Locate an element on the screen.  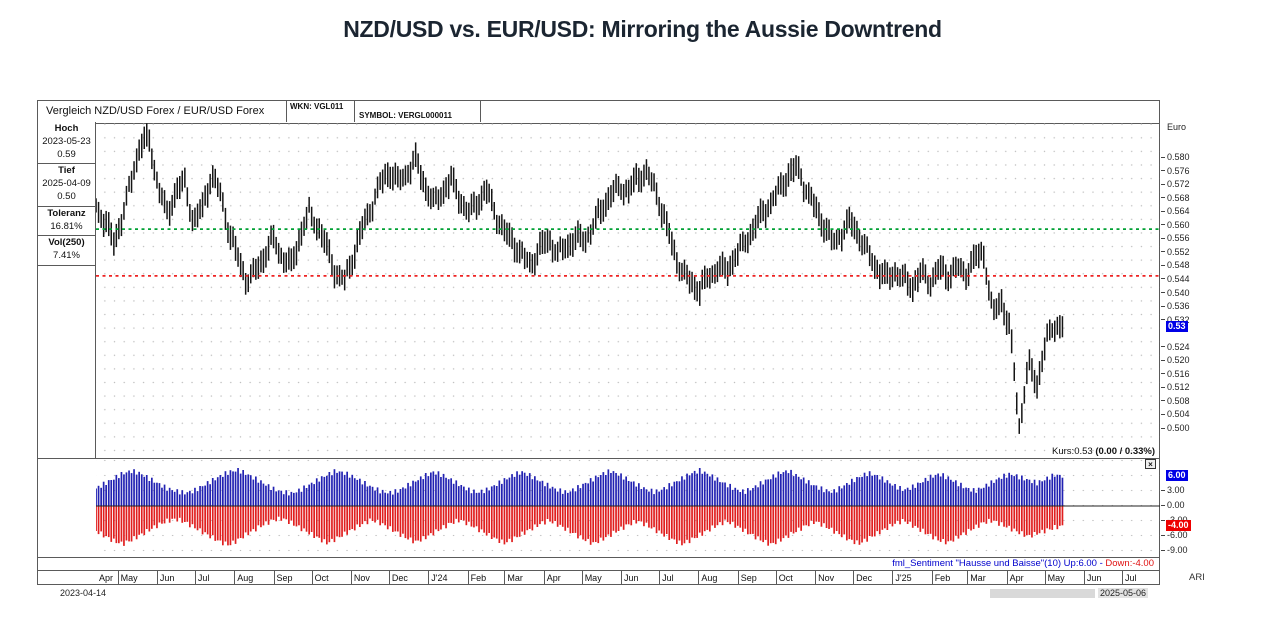
price-tick: 0.576 is located at coordinates (1175, 171).